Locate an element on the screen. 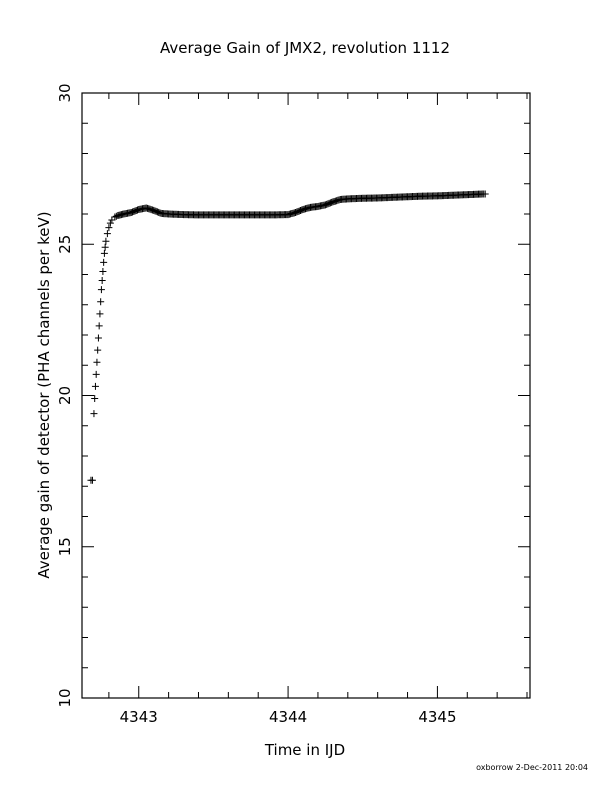  y-tick-label: 30 is located at coordinates (65, 92).